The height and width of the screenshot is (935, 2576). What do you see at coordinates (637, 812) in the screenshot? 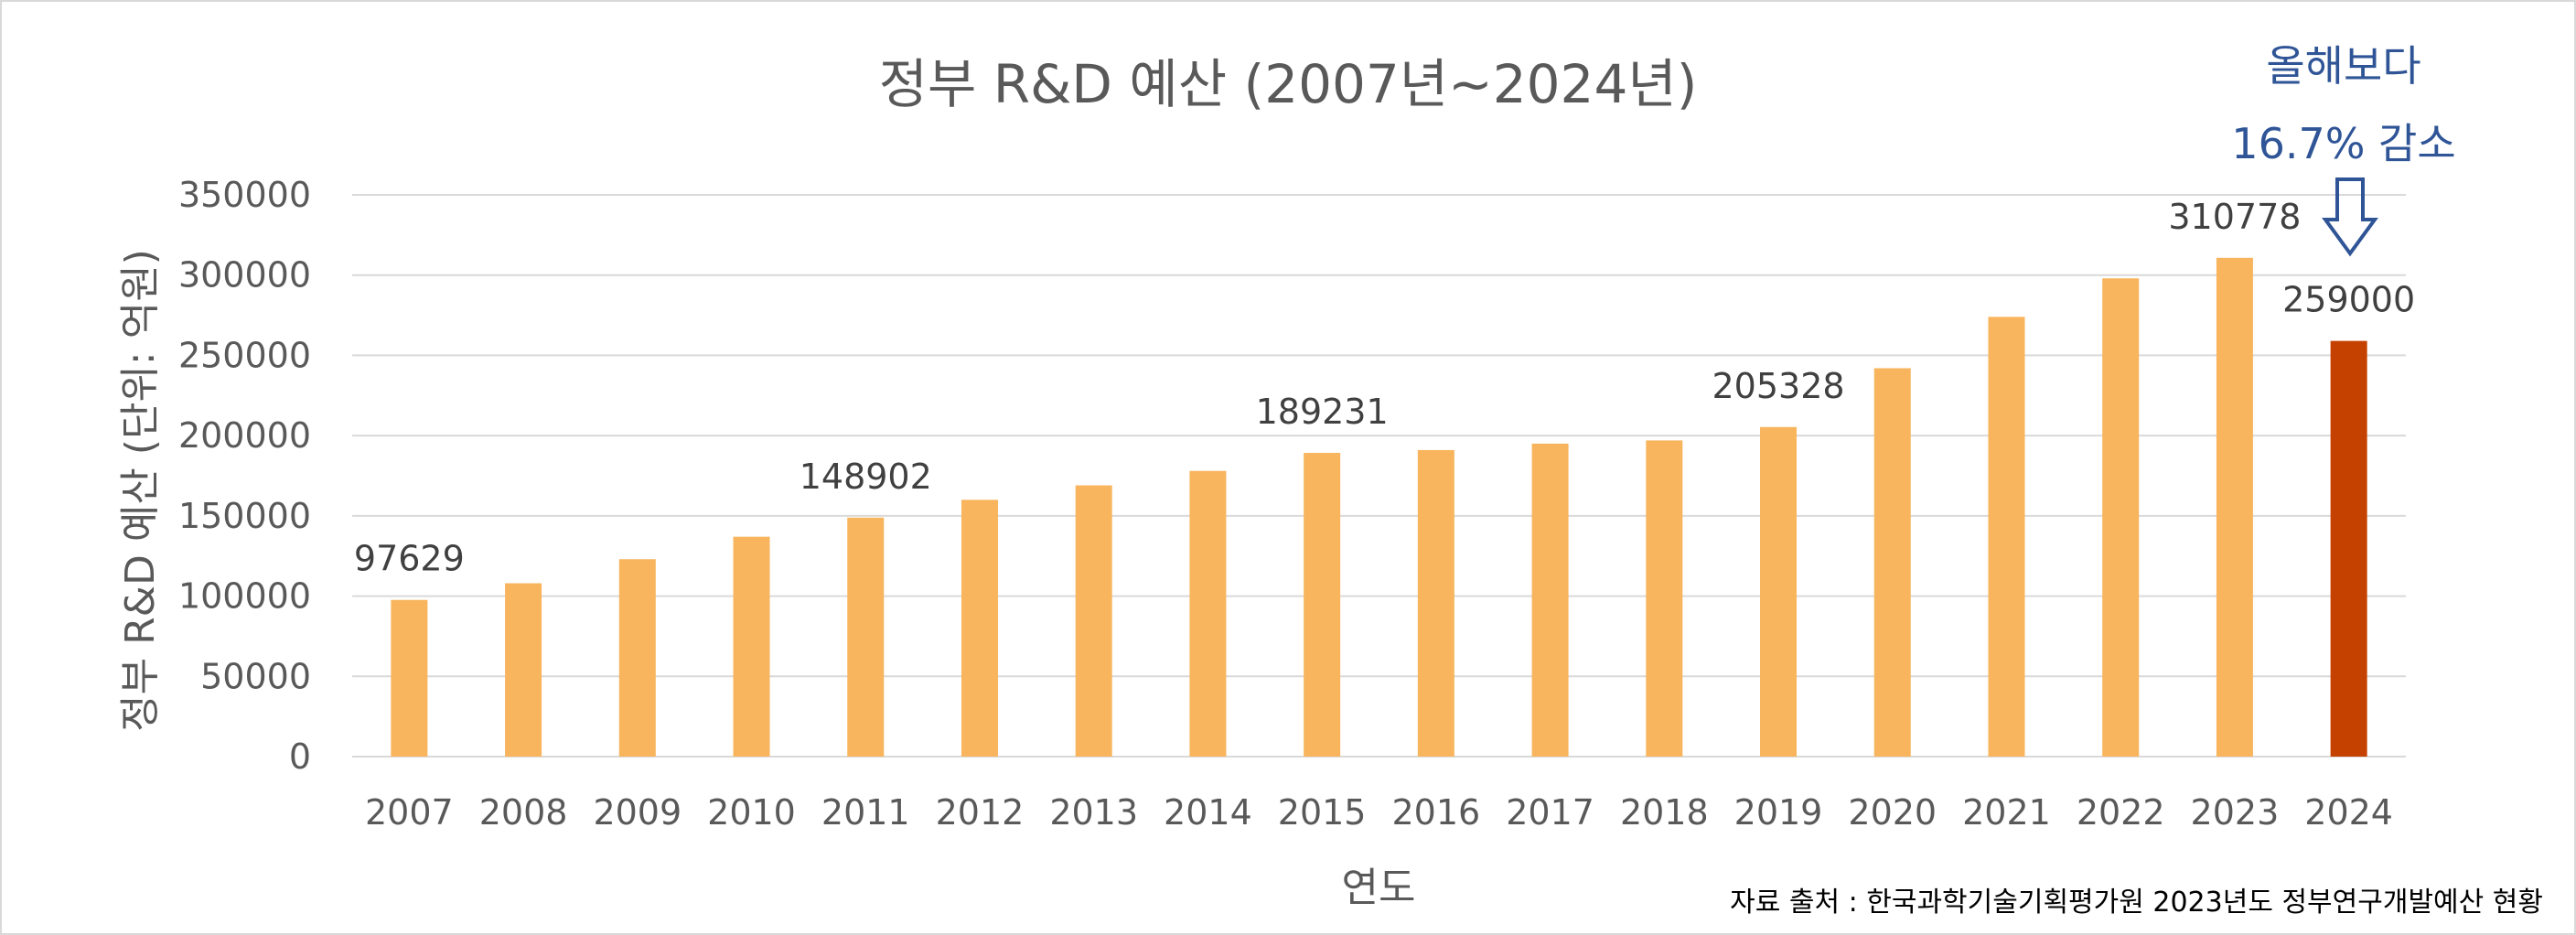
I see `x-tick-label: 2009` at bounding box center [637, 812].